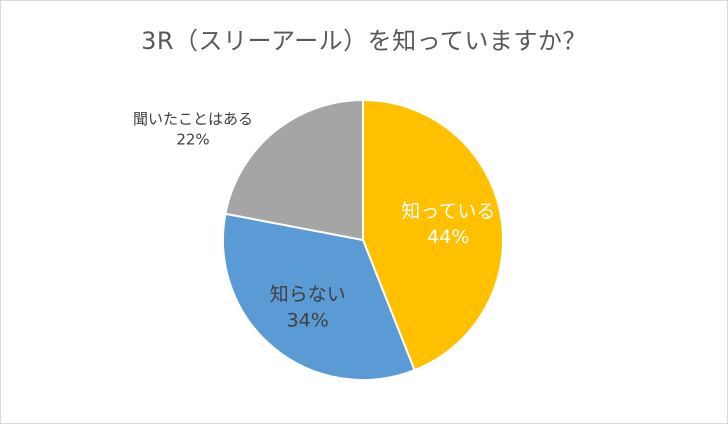 This screenshot has height=424, width=728. Describe the element at coordinates (364, 41) in the screenshot. I see `chart-title: 3R（スリーアール）を知っていますか？` at that location.